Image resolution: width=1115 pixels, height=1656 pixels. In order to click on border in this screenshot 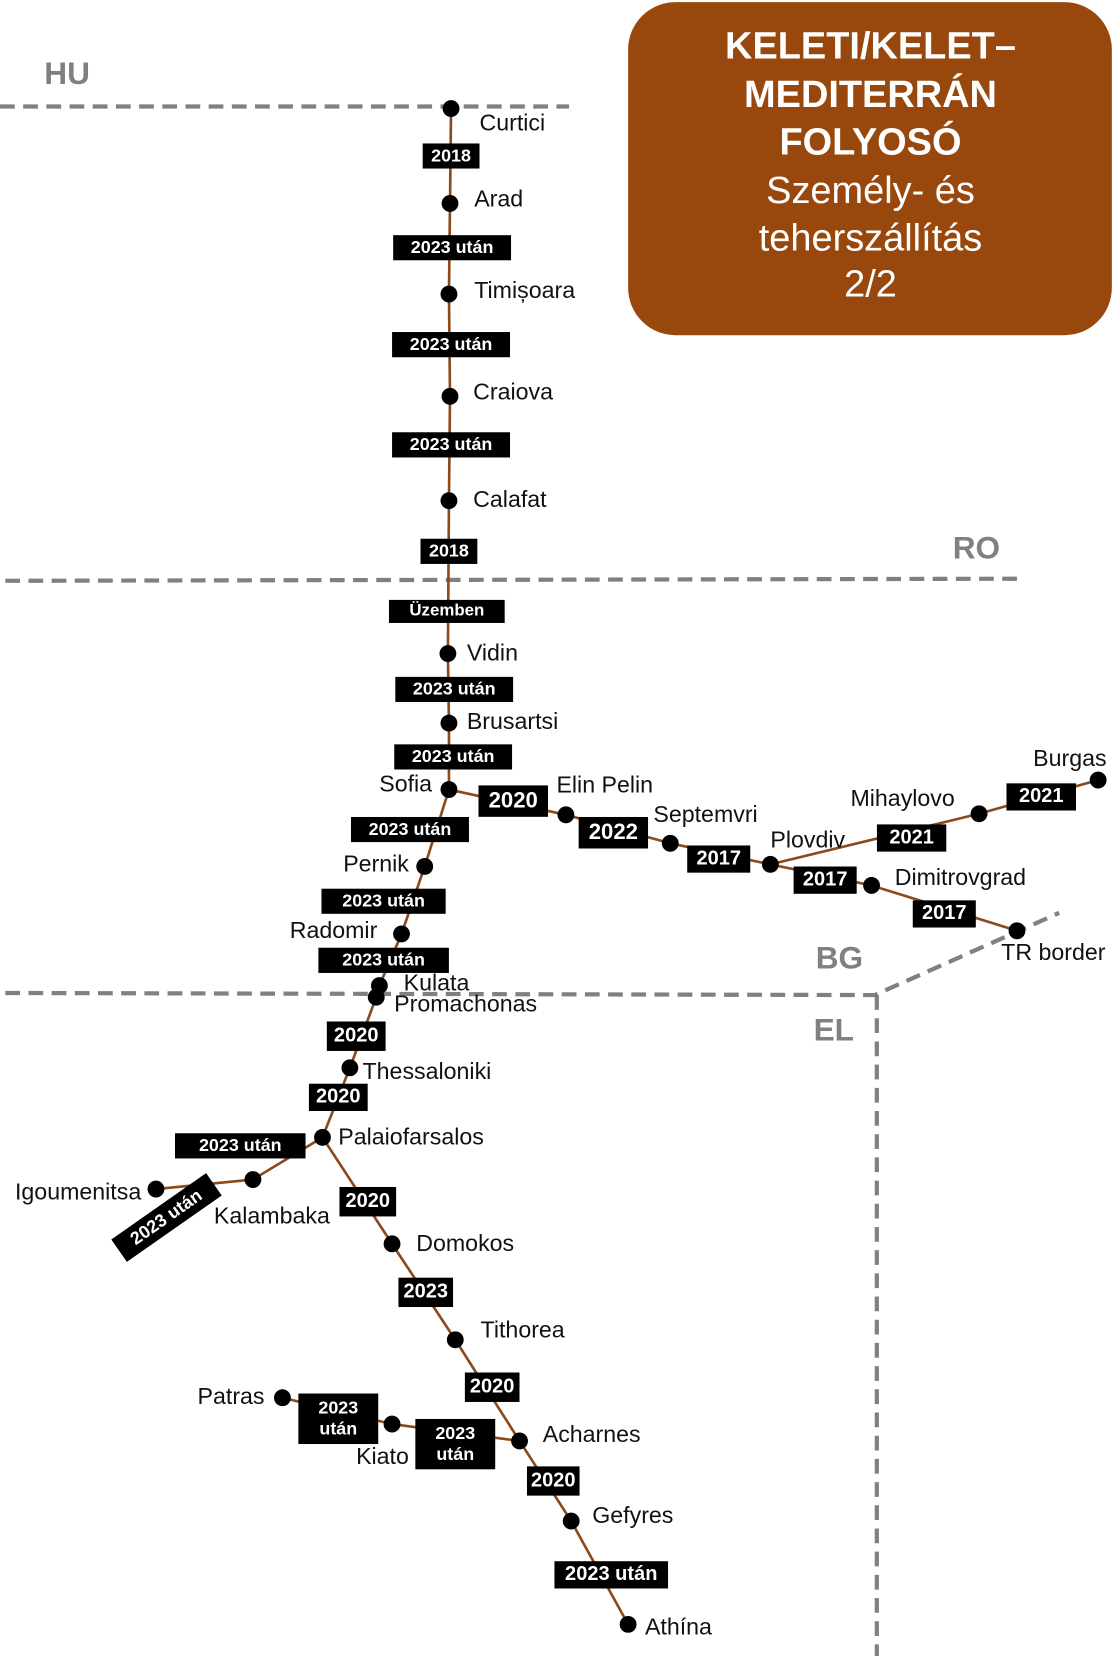, I will do `click(533, 954)`.